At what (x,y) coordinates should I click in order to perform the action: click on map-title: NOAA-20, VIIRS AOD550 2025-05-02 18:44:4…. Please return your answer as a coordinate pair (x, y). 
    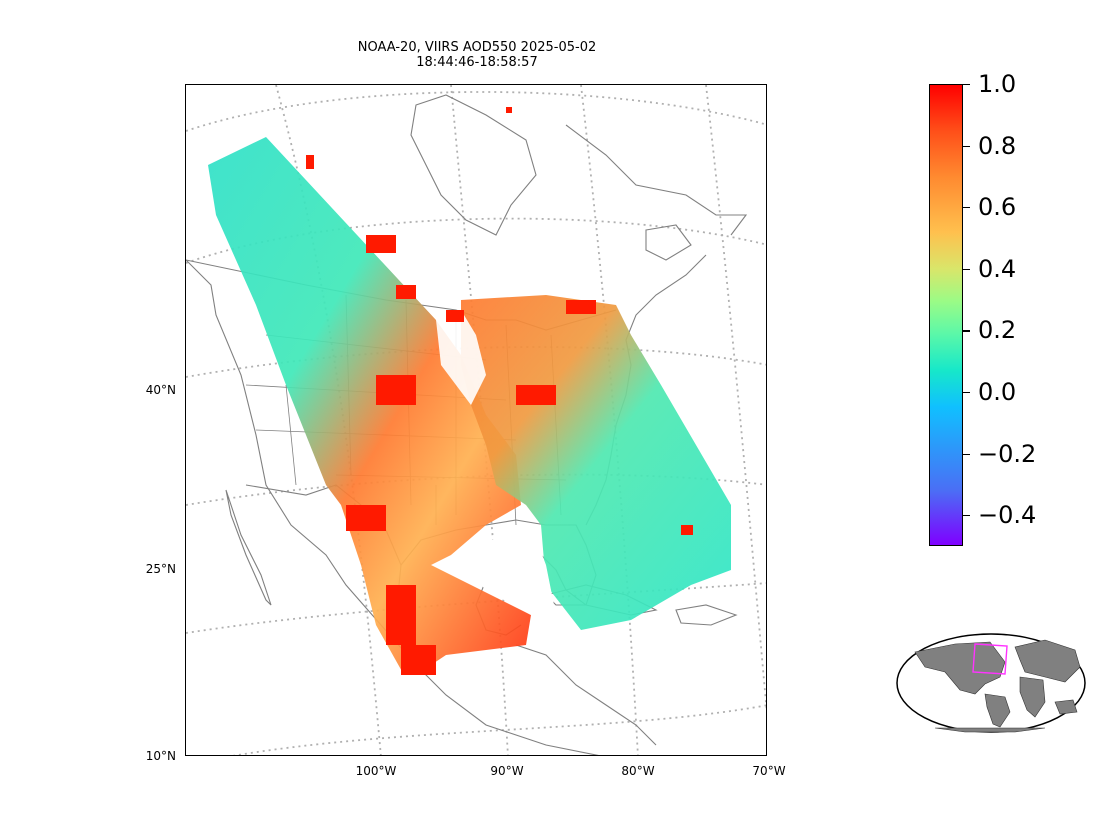
    Looking at the image, I should click on (477, 55).